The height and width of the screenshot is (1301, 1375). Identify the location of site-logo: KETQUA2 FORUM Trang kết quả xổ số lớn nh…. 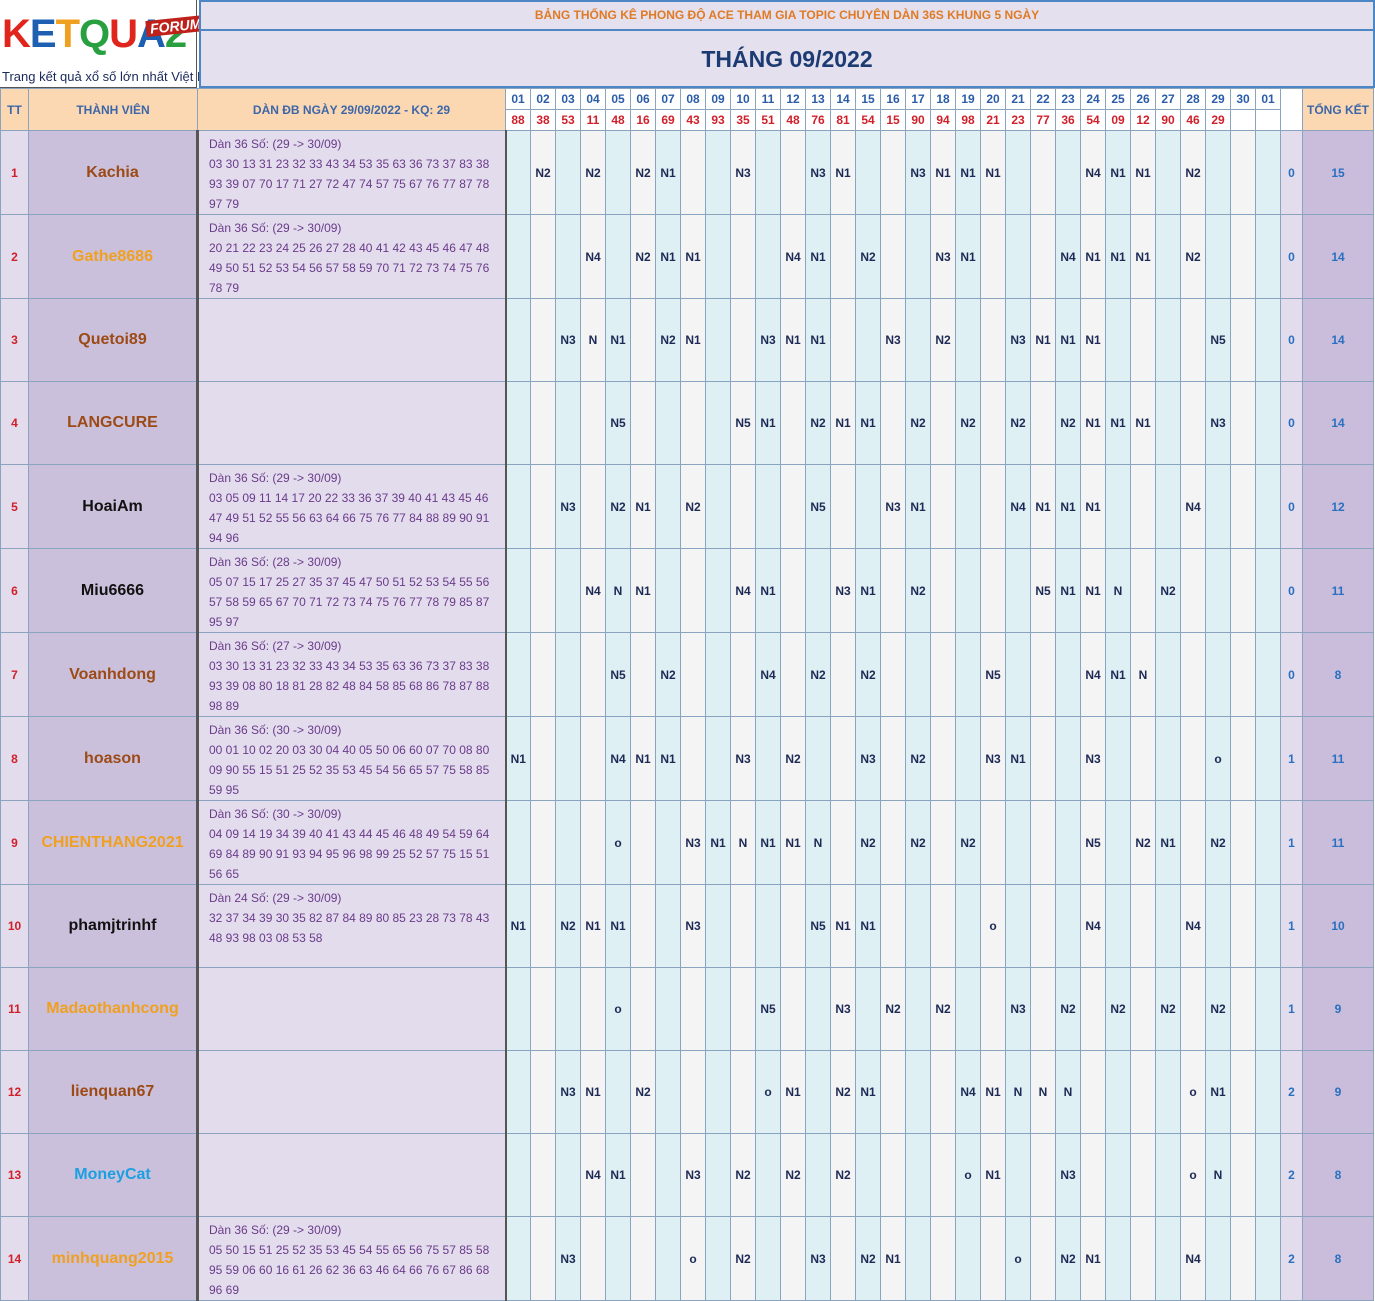
(112, 44).